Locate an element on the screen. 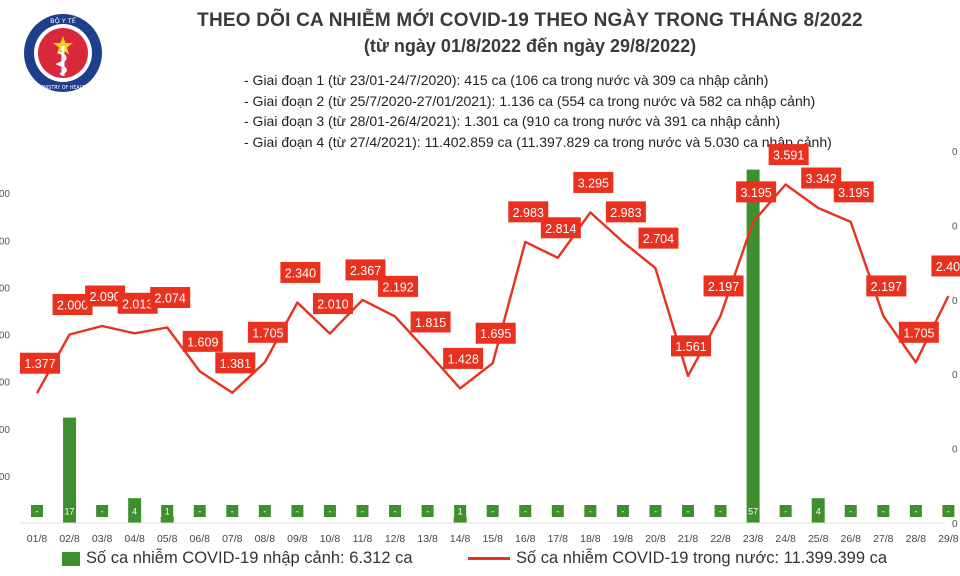 The width and height of the screenshot is (960, 576). domestic-value-label: 3.342 is located at coordinates (821, 179).